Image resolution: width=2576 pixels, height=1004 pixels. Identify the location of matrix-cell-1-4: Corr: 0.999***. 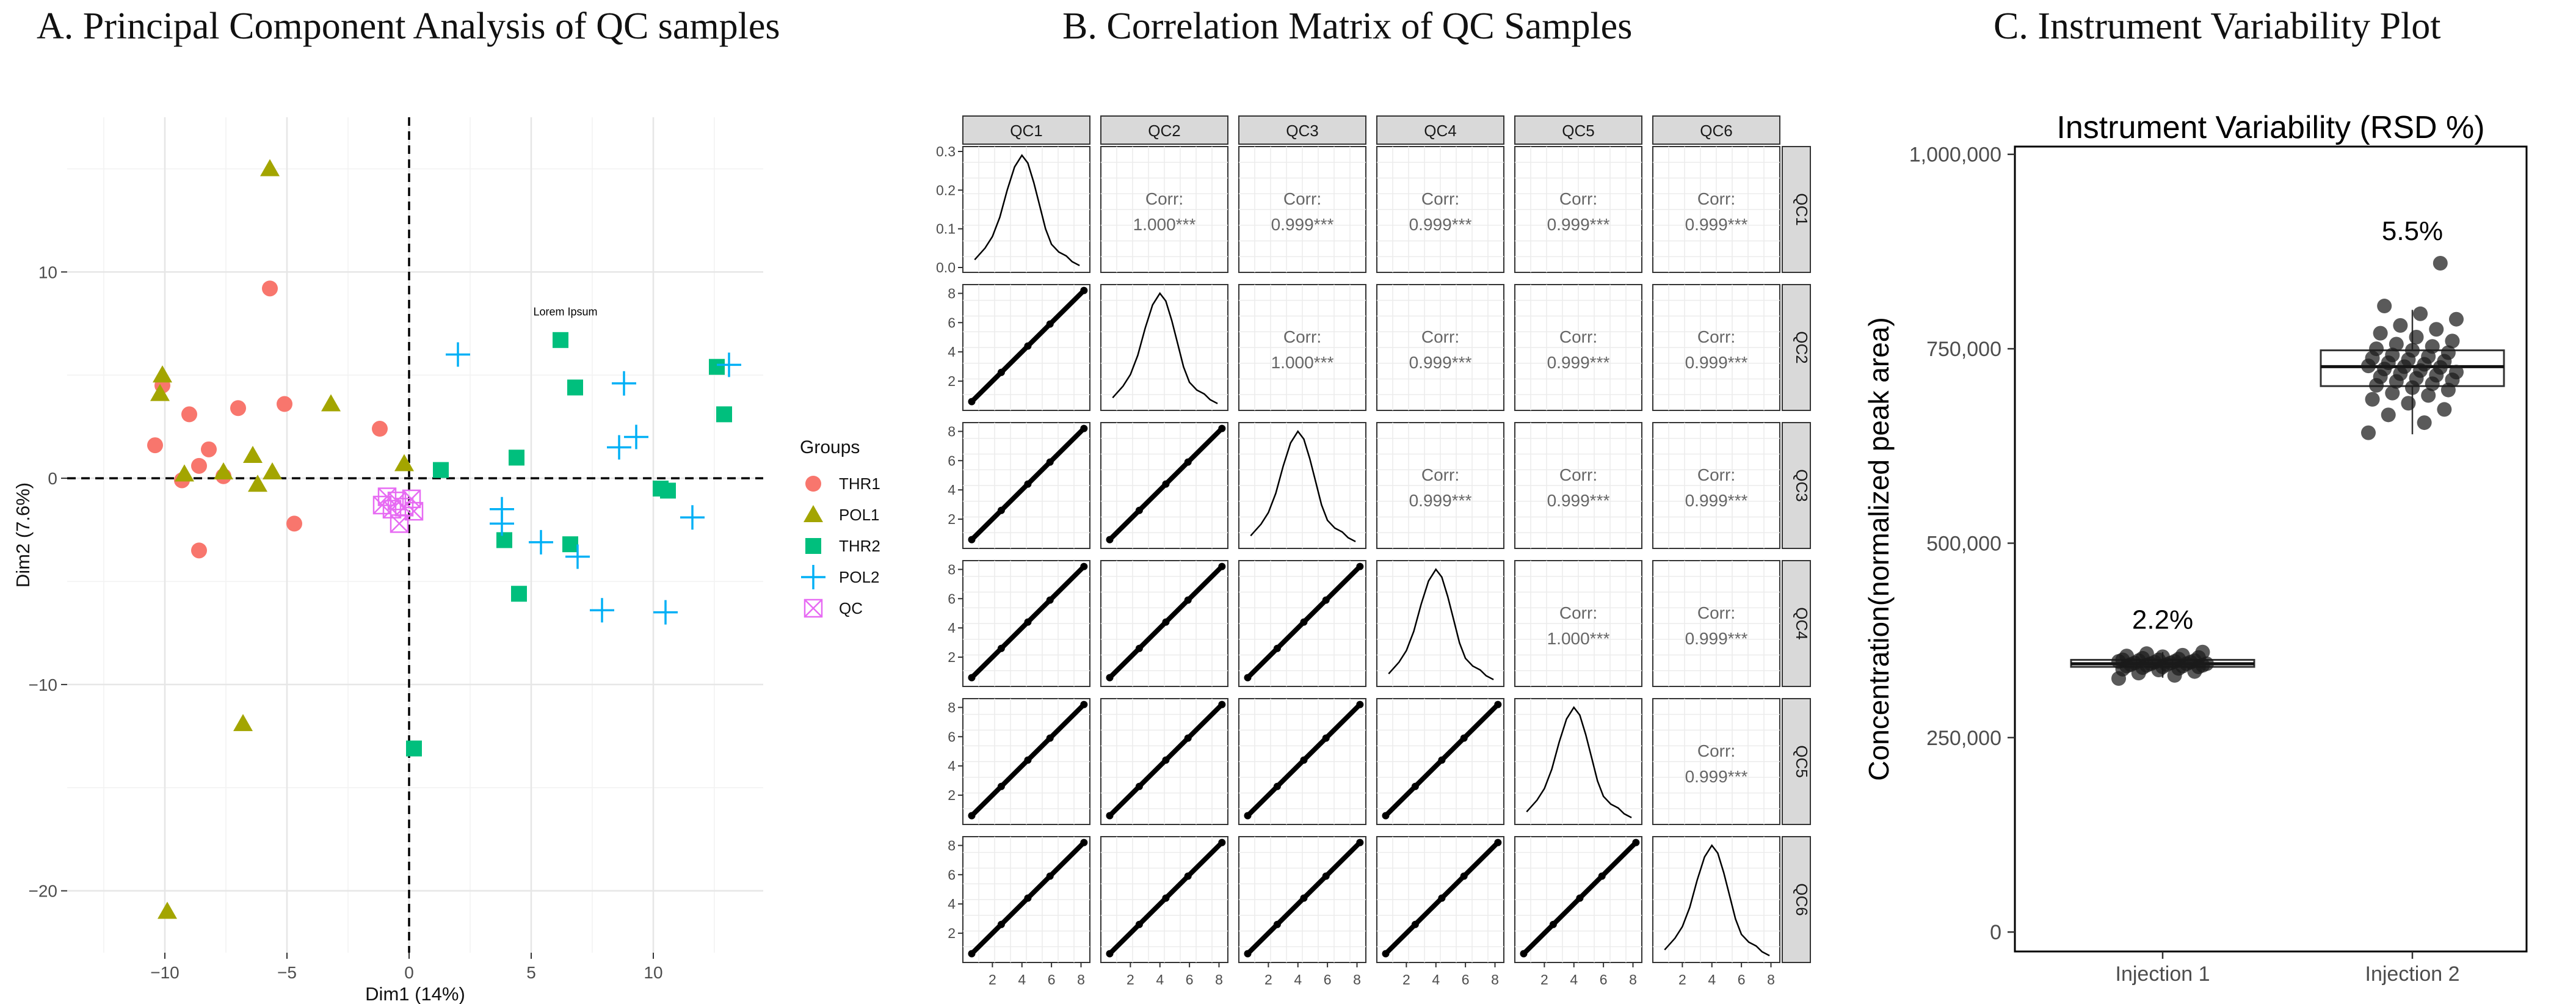
(1440, 210).